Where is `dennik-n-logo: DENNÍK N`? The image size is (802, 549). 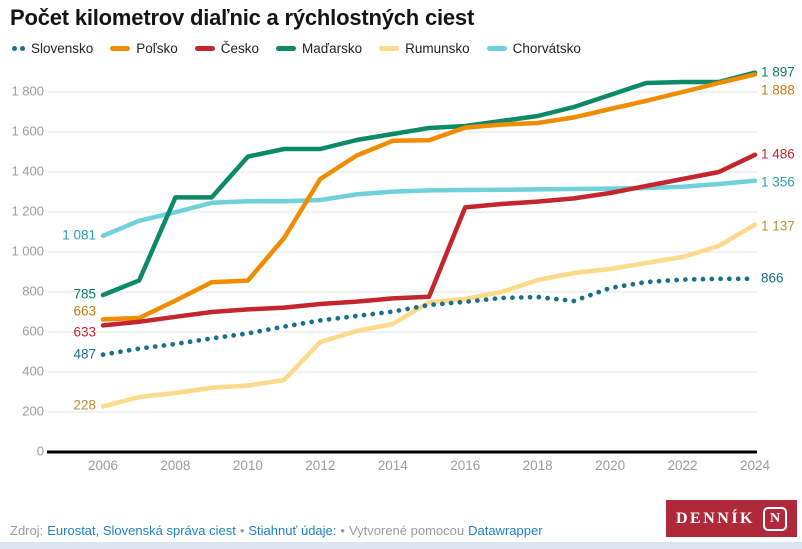
dennik-n-logo: DENNÍK N is located at coordinates (731, 518).